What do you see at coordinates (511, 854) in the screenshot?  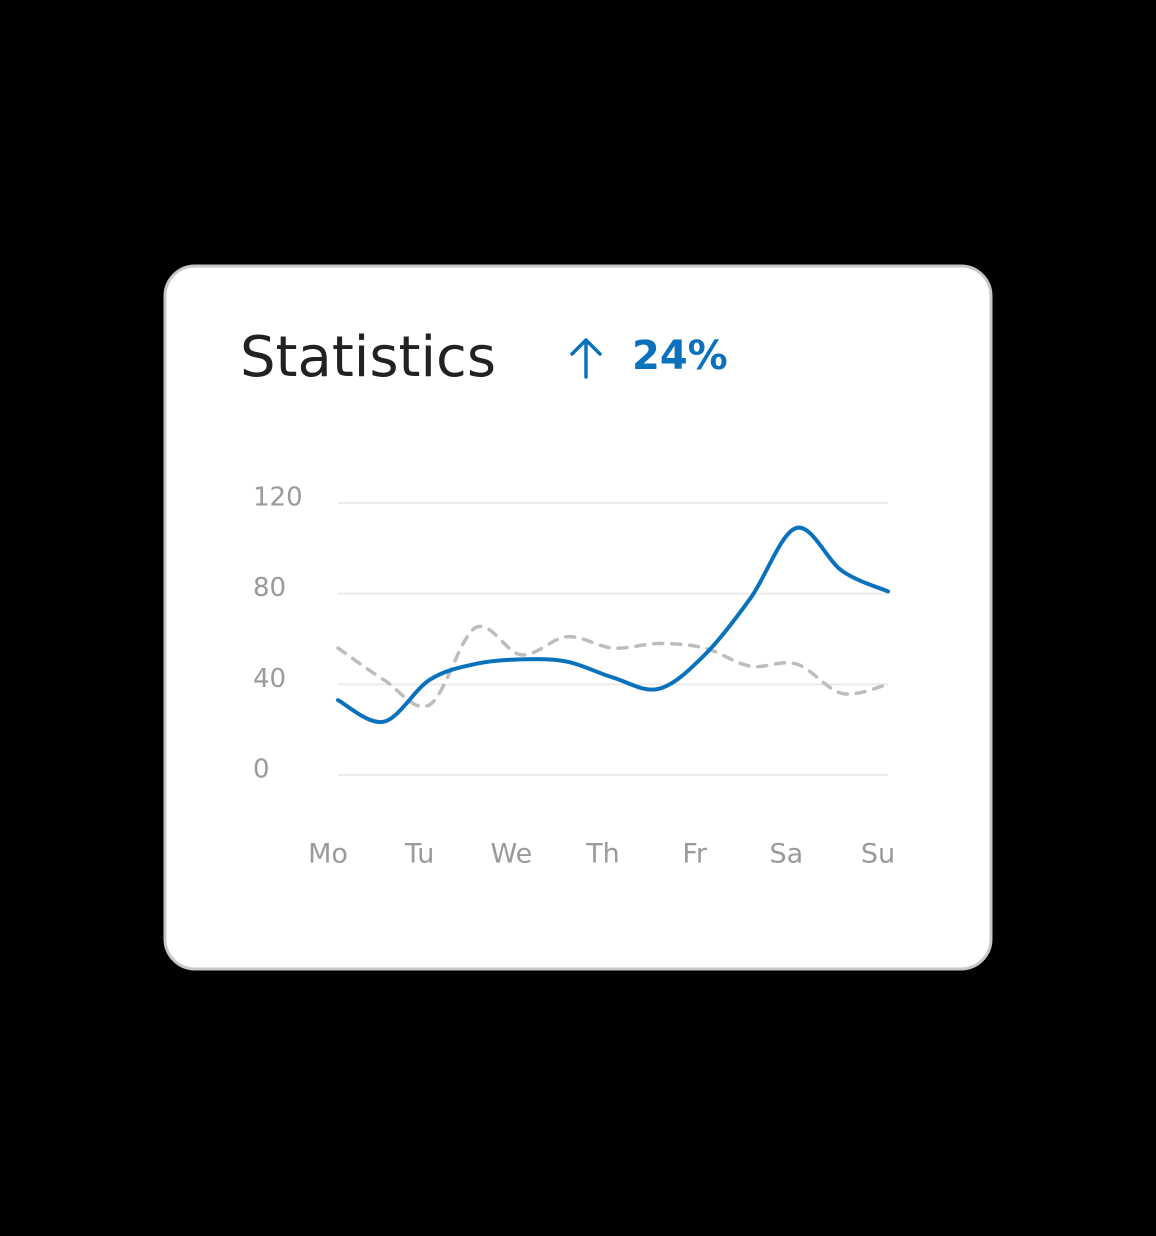 I see `x-tick-label: We` at bounding box center [511, 854].